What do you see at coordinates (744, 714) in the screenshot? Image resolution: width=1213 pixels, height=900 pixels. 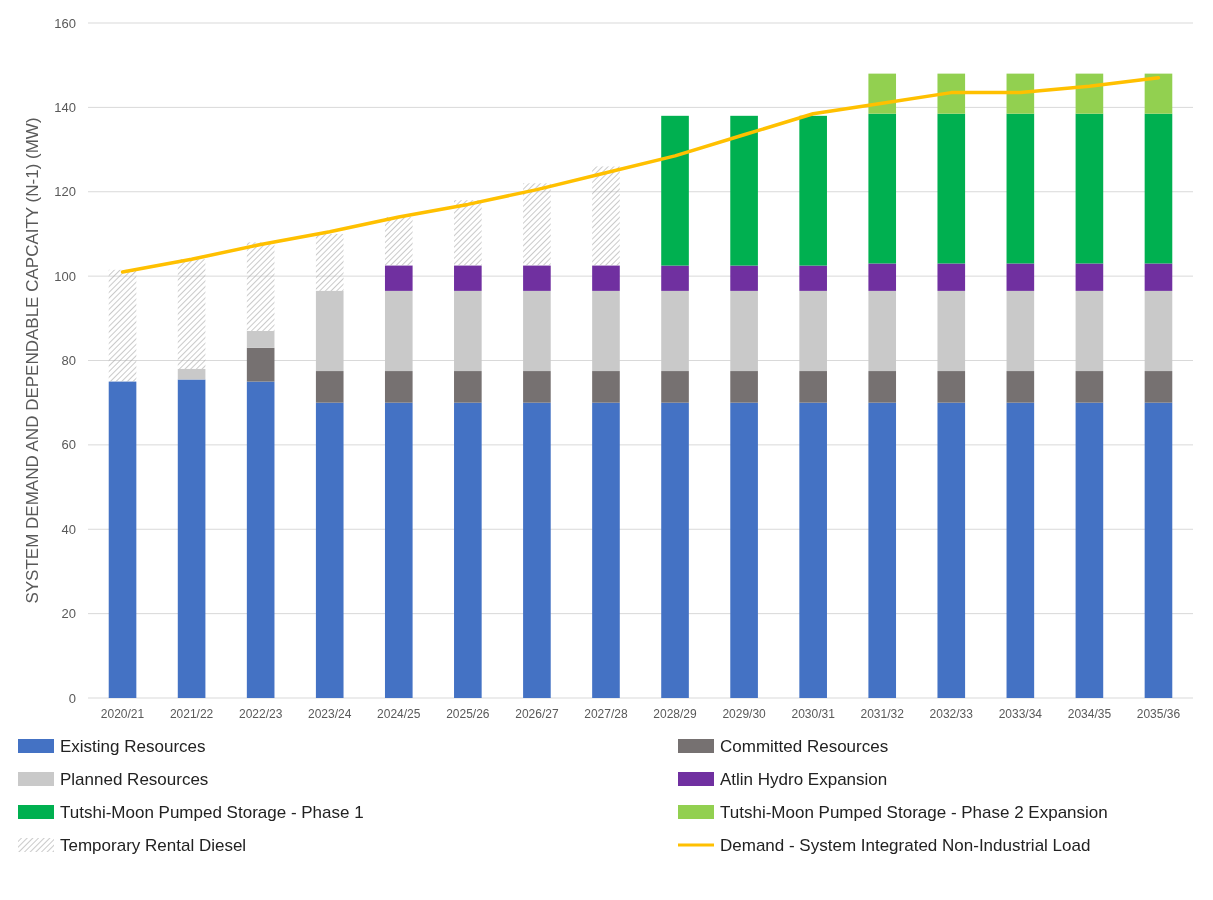 I see `x-tick-label: 2029/30` at bounding box center [744, 714].